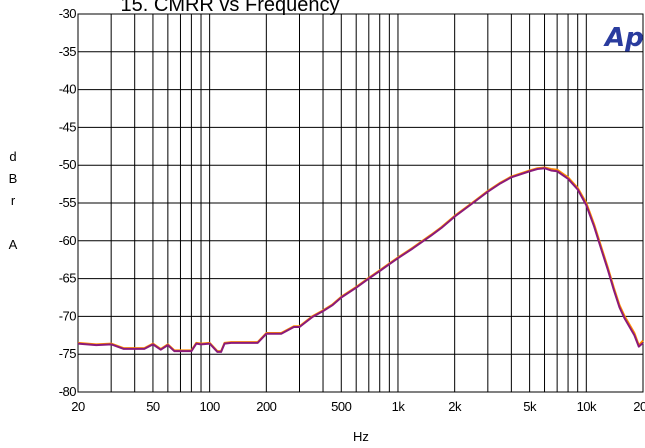 The image size is (645, 448). I want to click on x-tick-label: 1k, so click(399, 406).